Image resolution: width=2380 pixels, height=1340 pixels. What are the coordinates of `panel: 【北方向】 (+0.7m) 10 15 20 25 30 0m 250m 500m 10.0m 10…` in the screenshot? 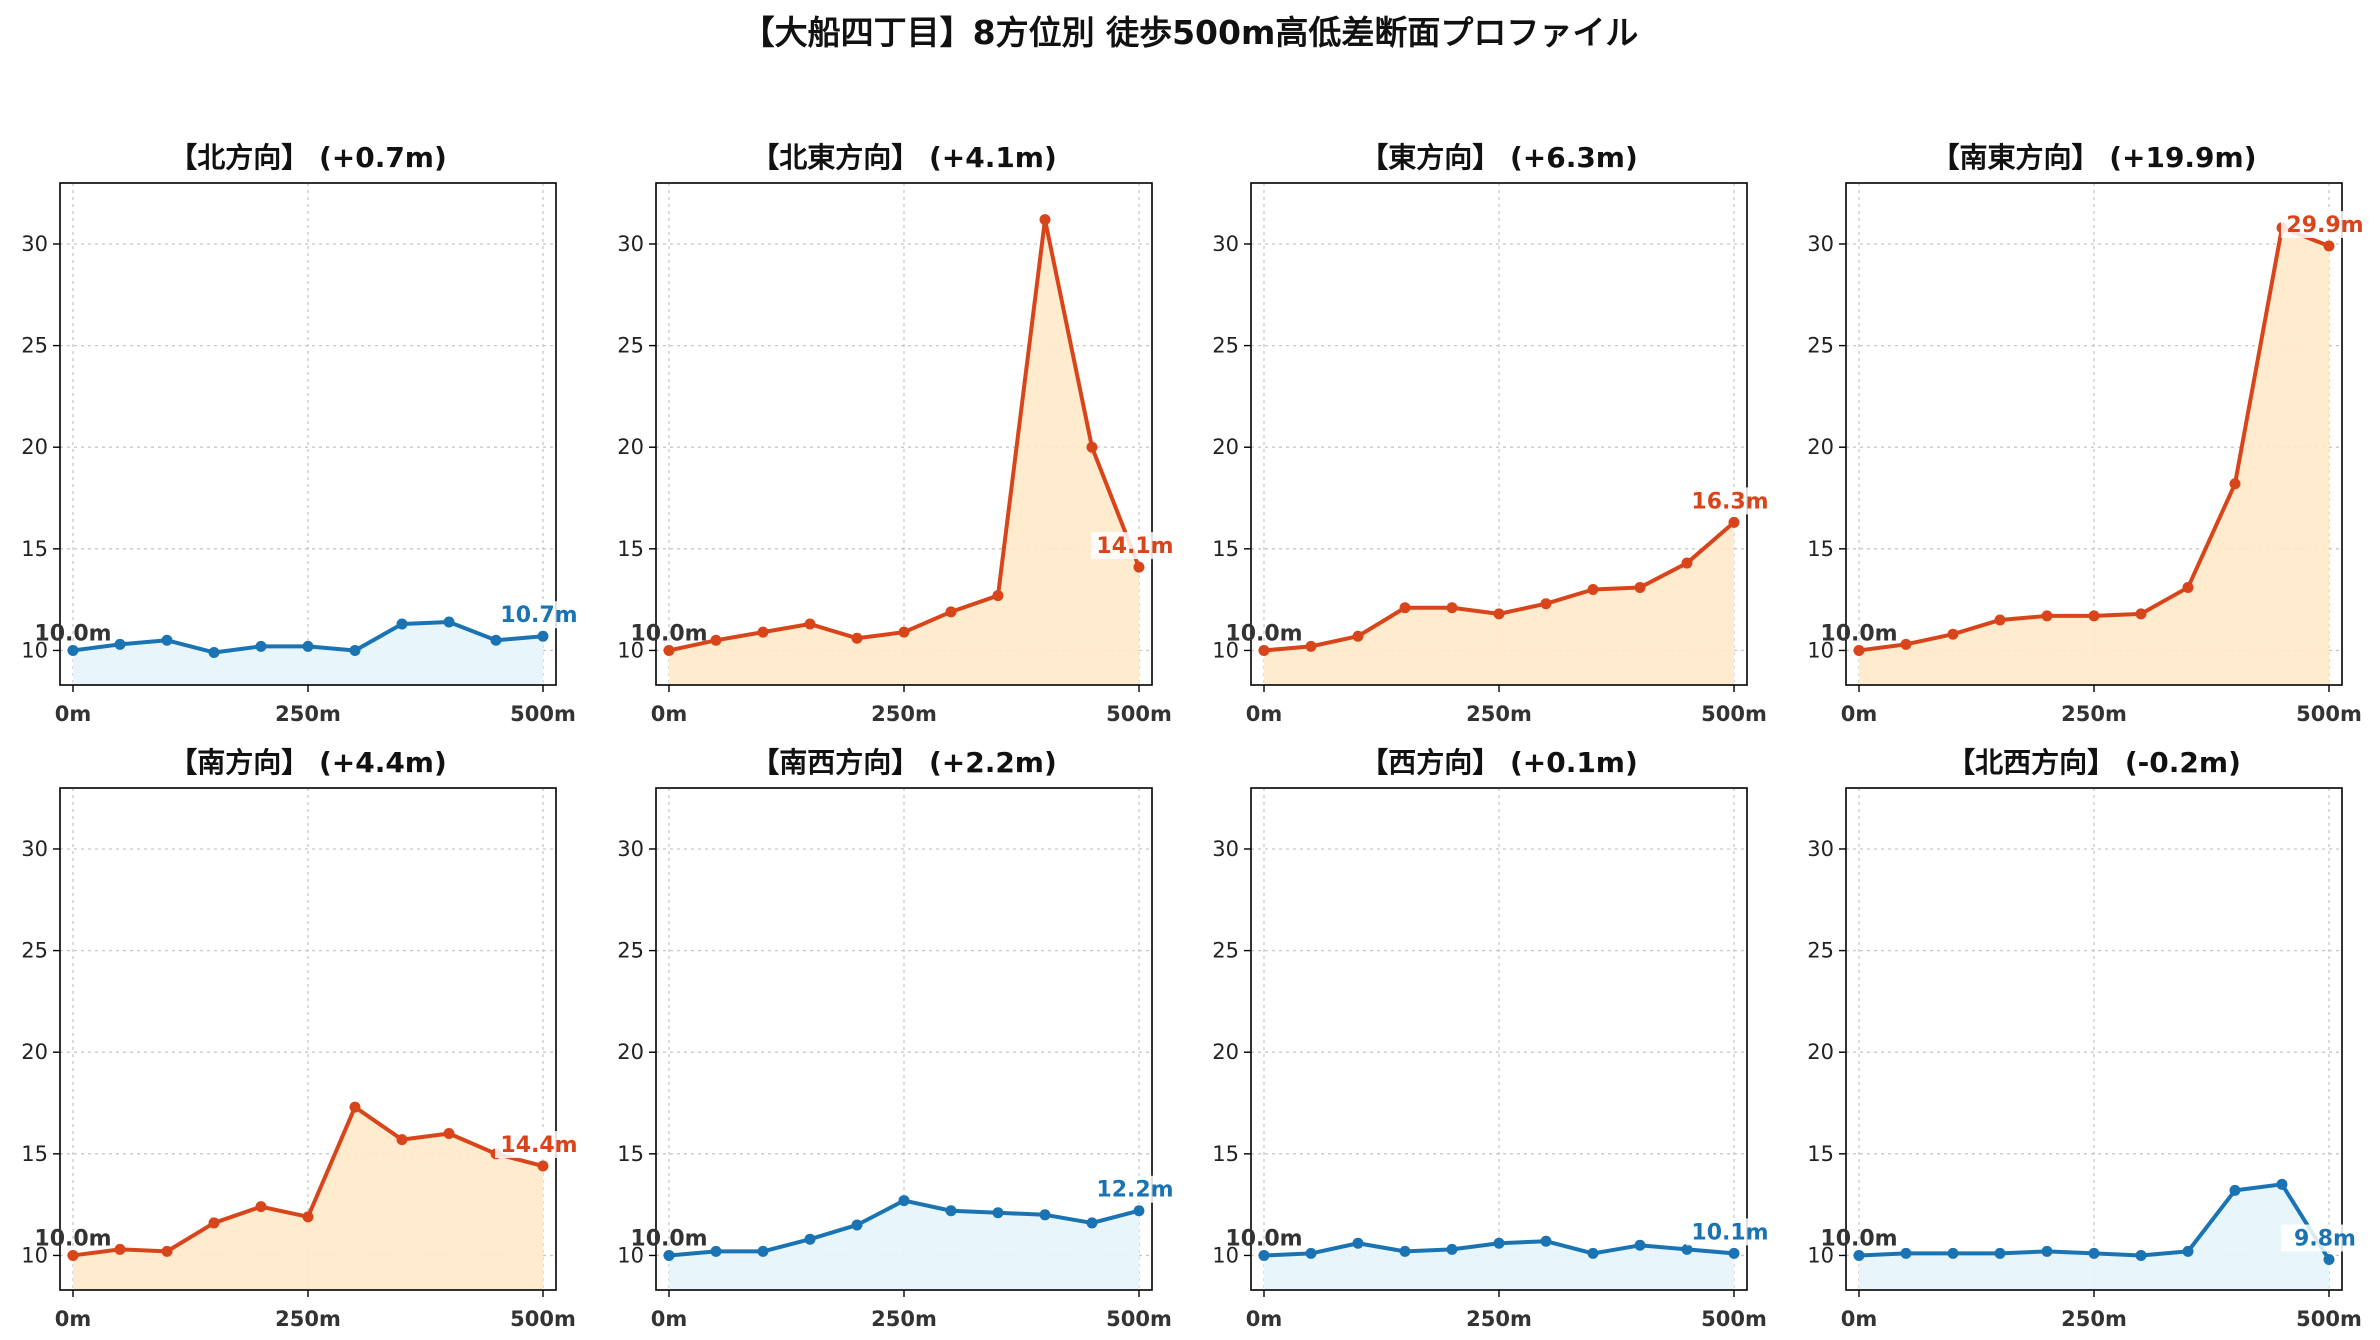 It's located at (302, 433).